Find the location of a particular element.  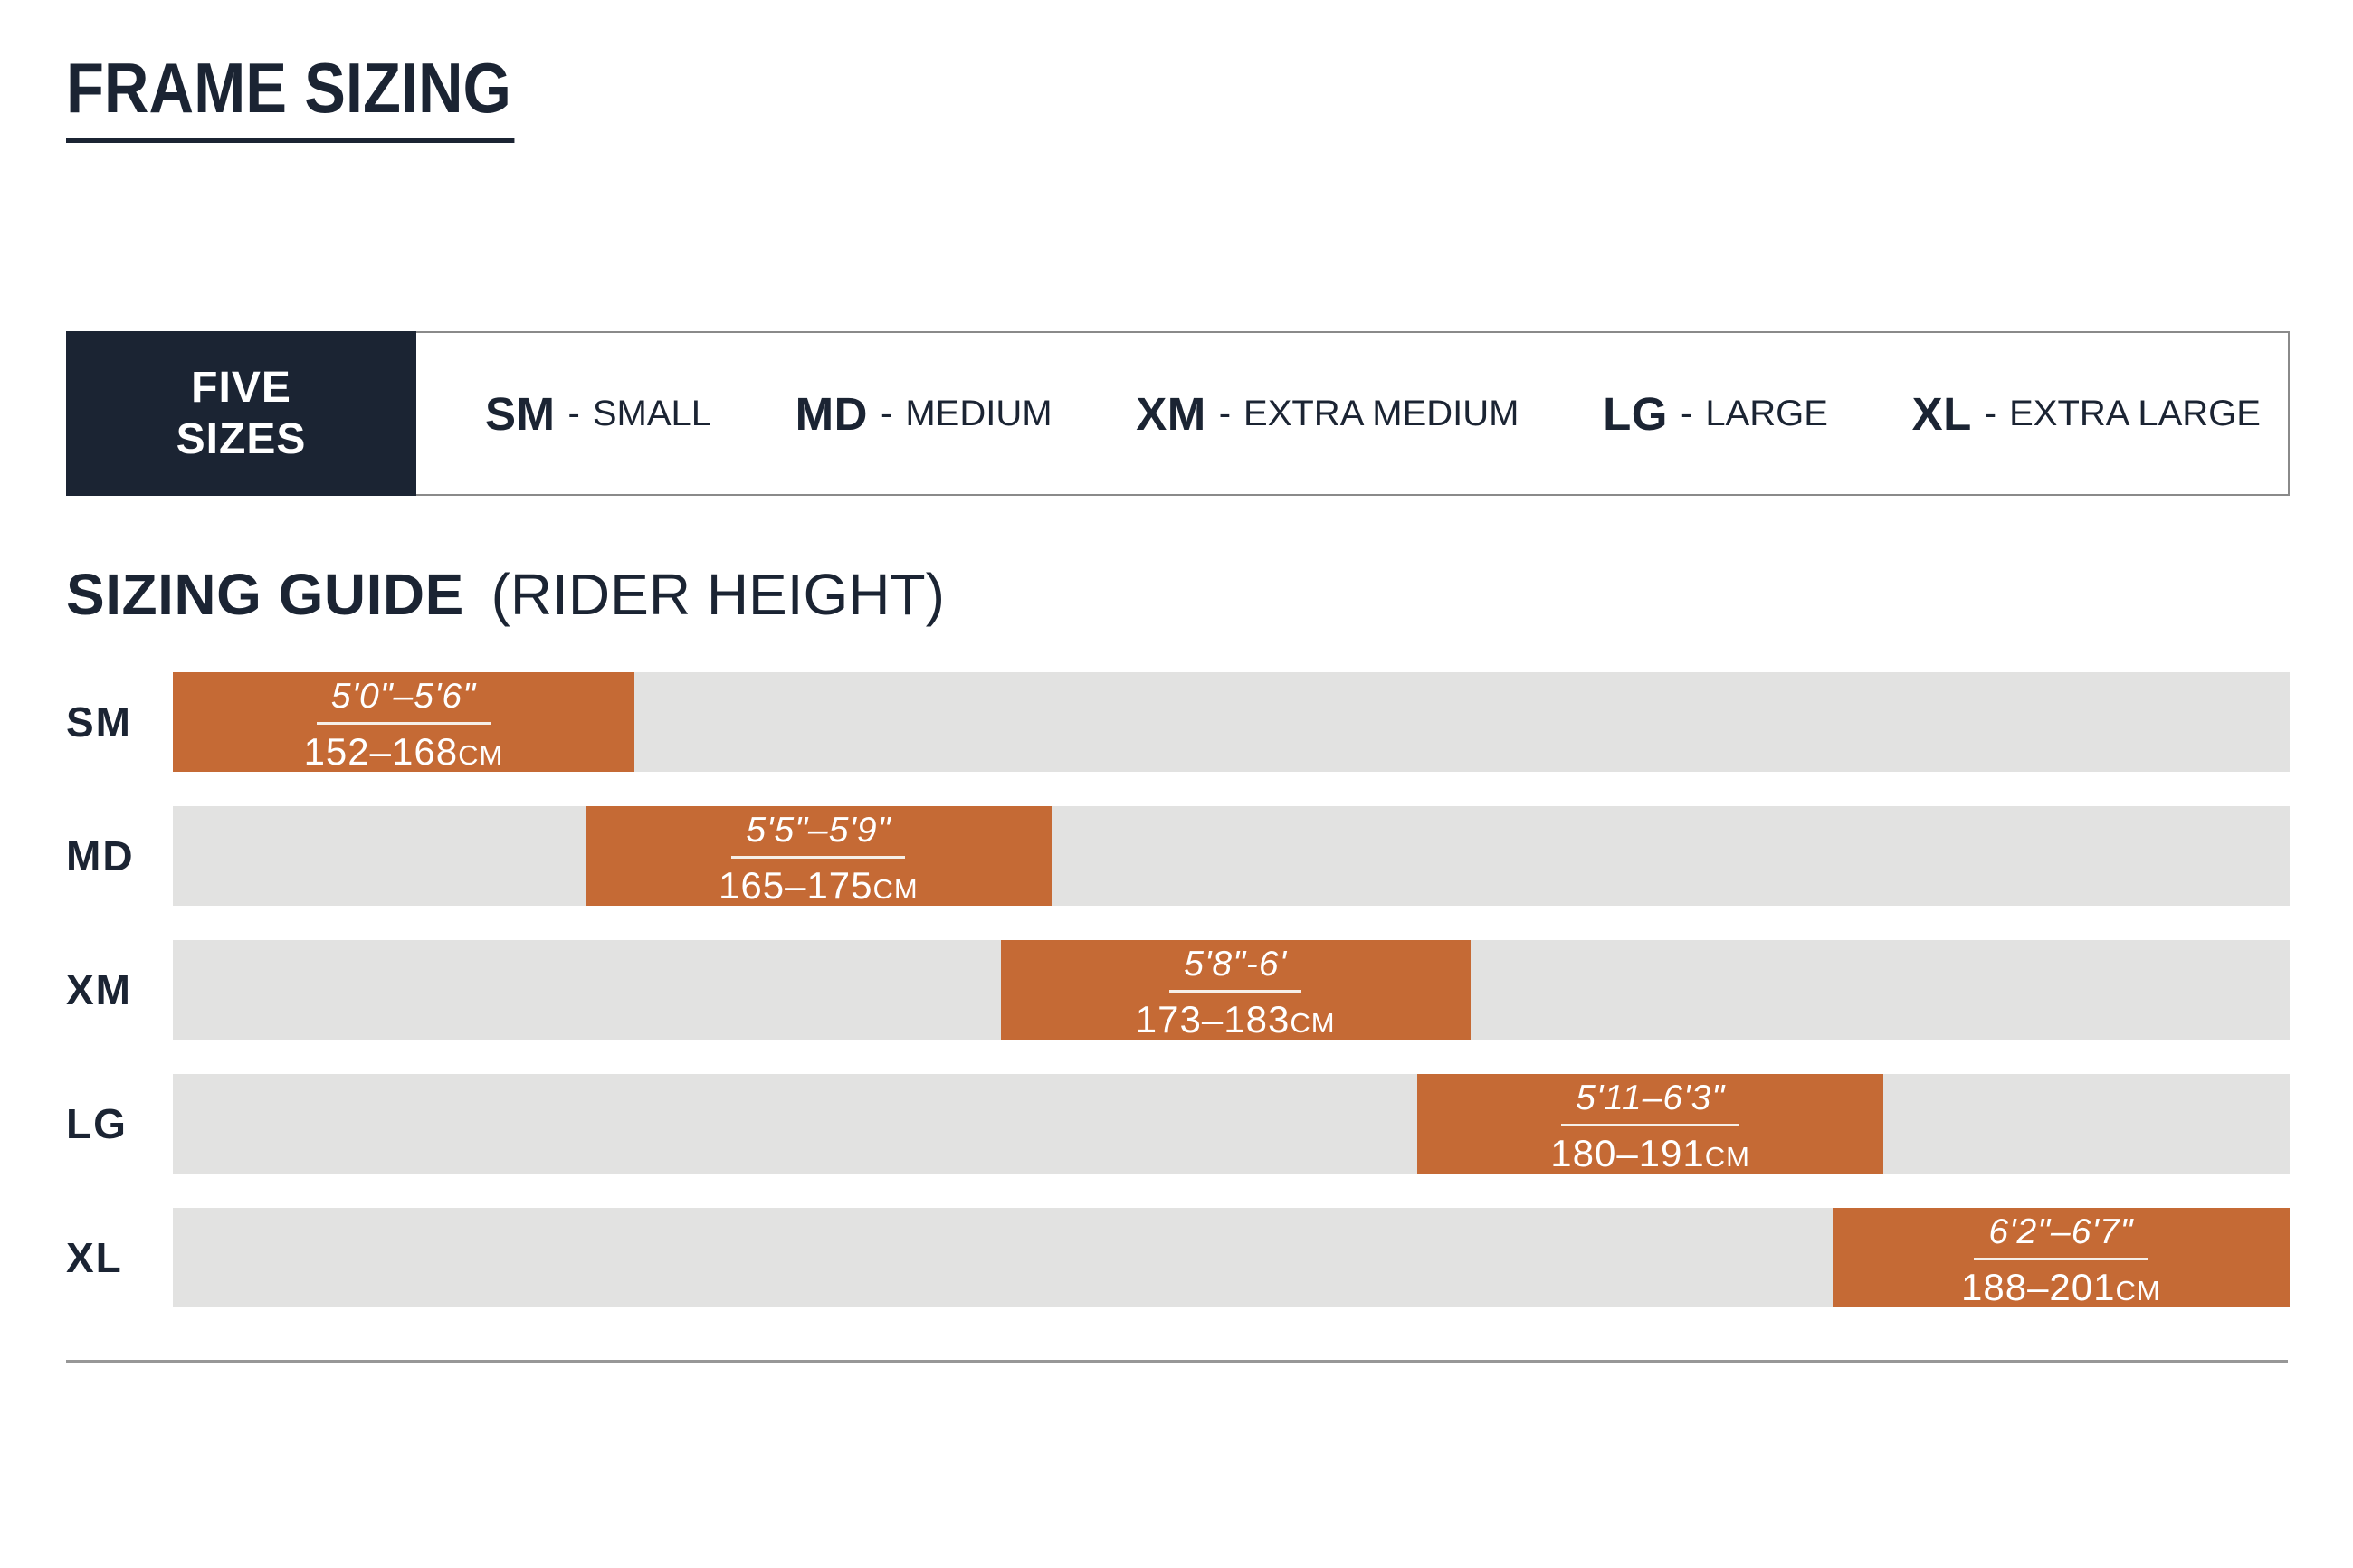

range-bar: 6'2"–6'7" 188–201CM is located at coordinates (2061, 1258).